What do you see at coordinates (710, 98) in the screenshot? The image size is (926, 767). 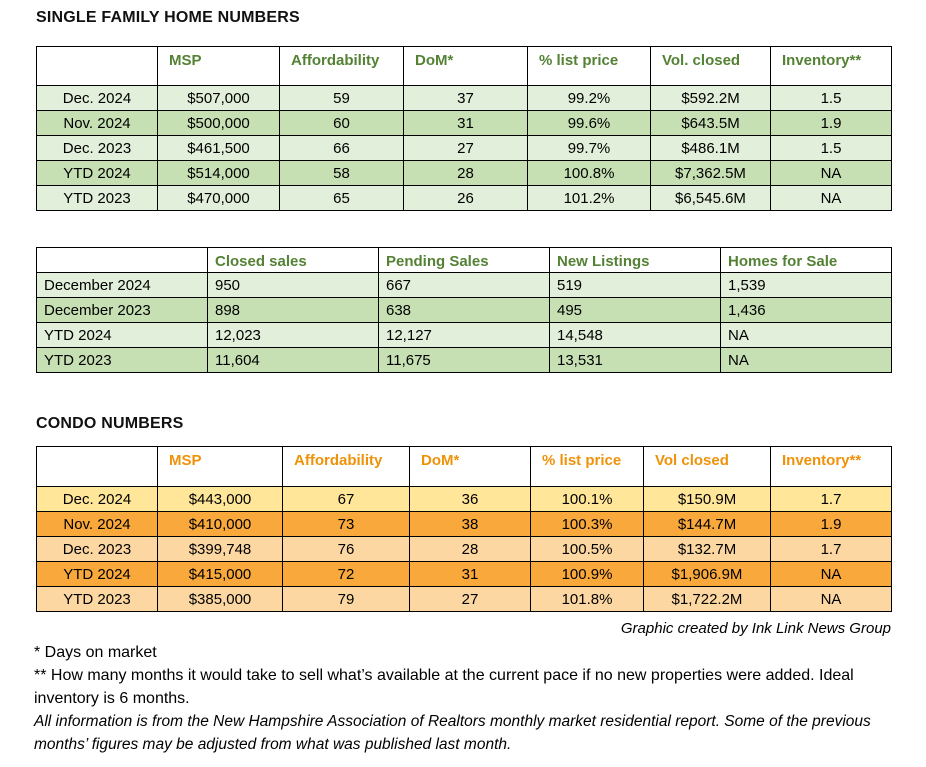 I see `table-cell: $592.2M` at bounding box center [710, 98].